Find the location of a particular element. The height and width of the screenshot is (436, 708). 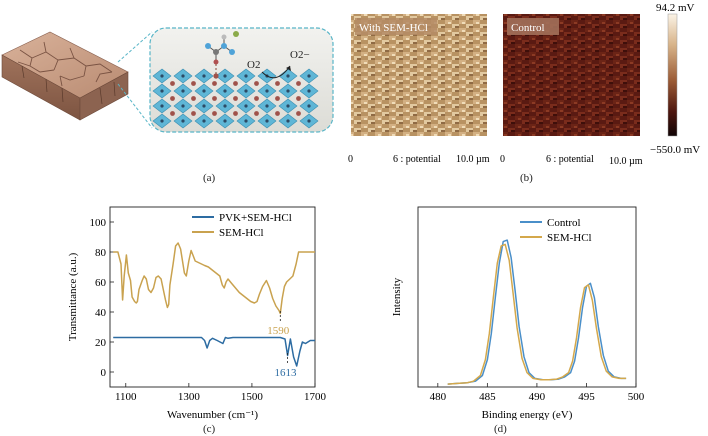

y-tick-label: 20 is located at coordinates (101, 343).